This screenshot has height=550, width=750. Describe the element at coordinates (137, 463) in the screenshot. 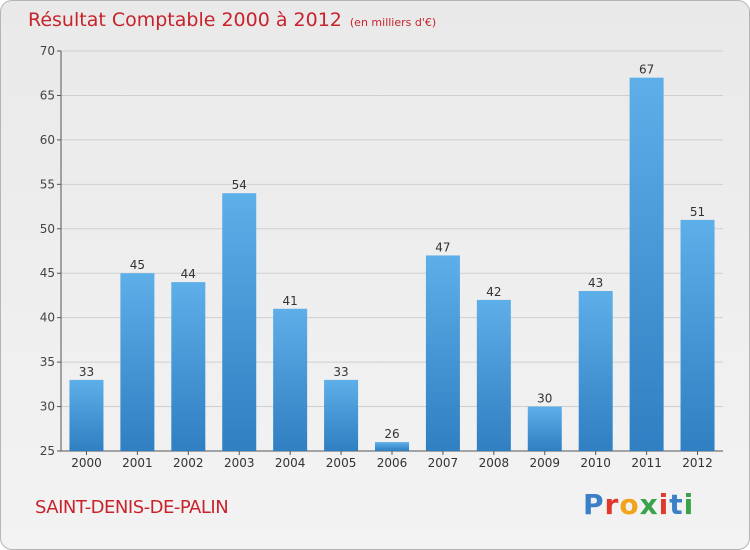

I see `x-tick-label: 2001` at that location.